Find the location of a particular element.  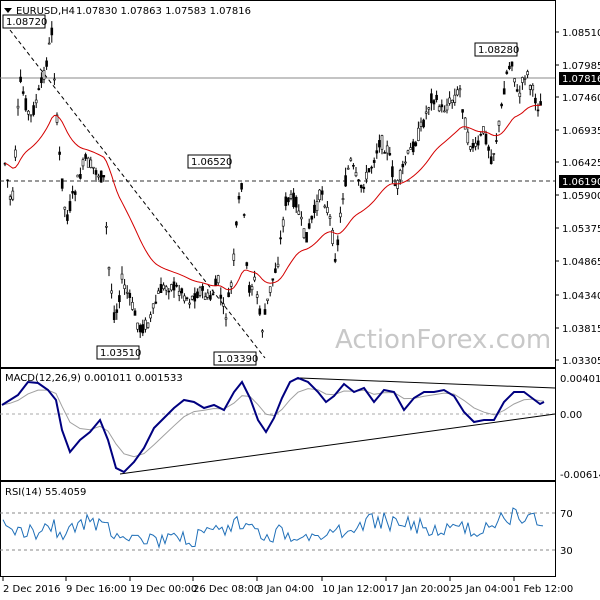

current-price-label: 1.07816 is located at coordinates (579, 78).